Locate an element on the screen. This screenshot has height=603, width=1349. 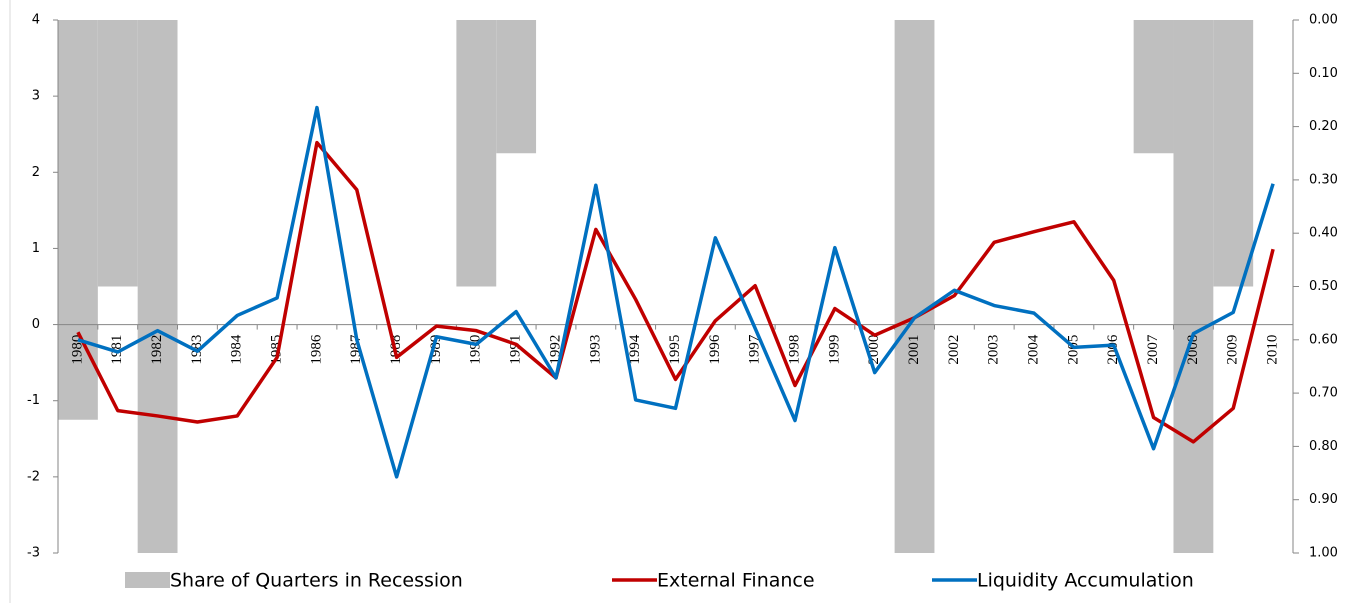
y-tick-label: -1 is located at coordinates (33, 400).